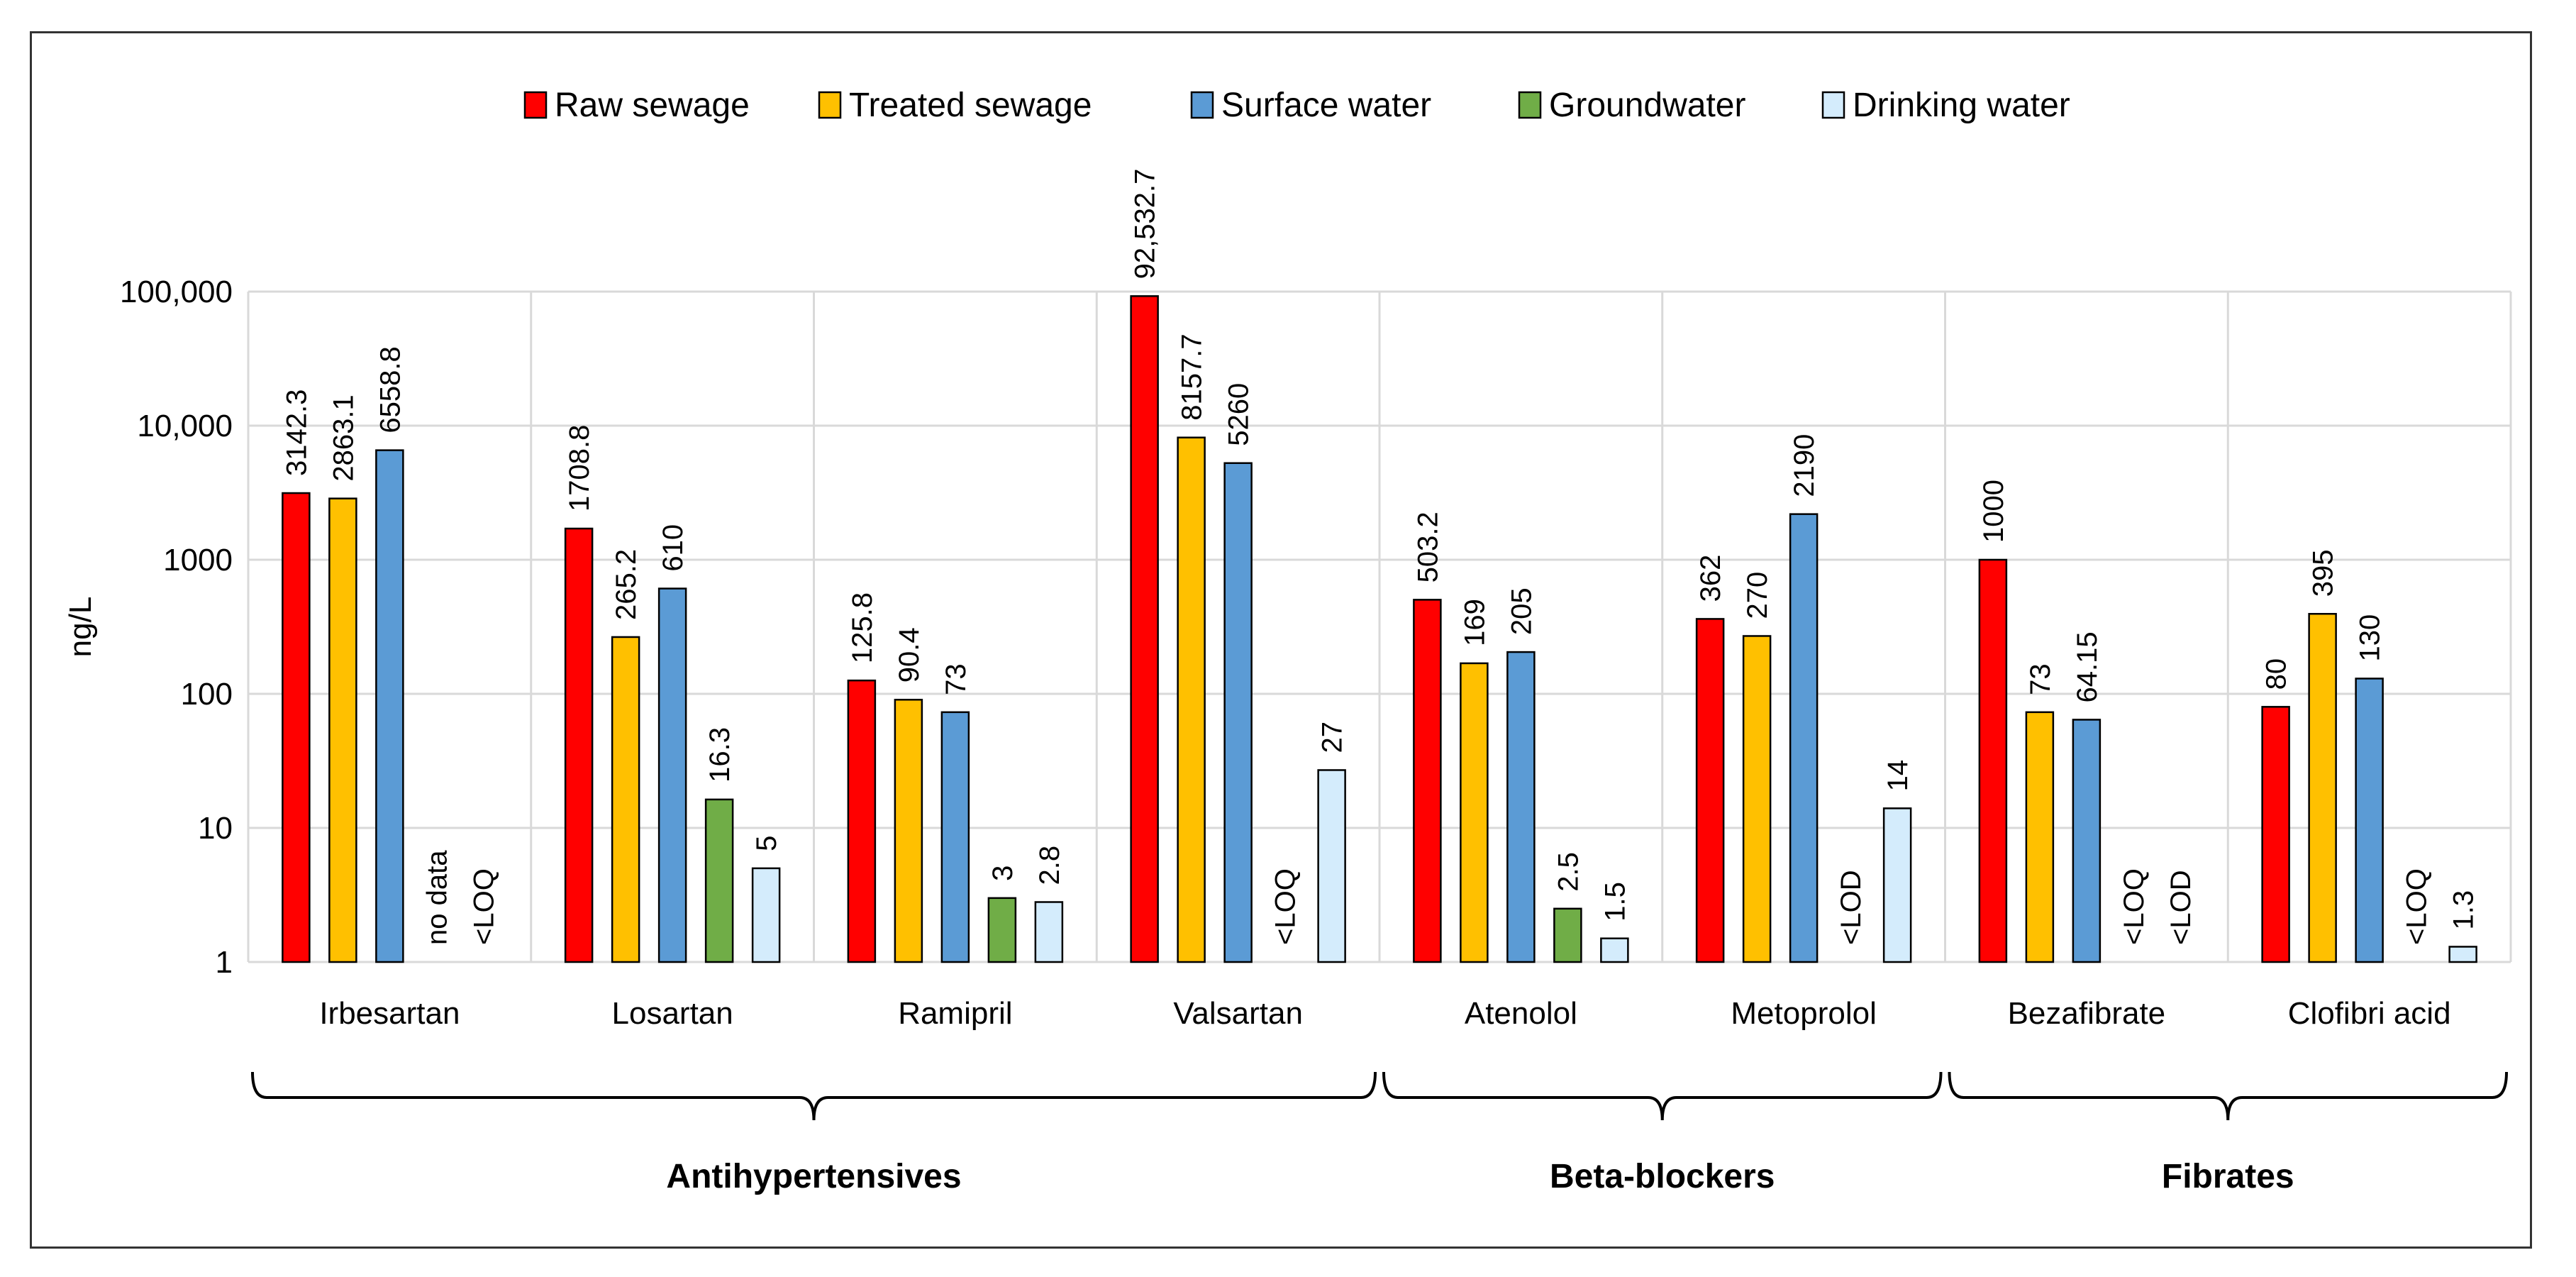 The image size is (2576, 1277). Describe the element at coordinates (626, 584) in the screenshot. I see `data-label-treated-sewage: 265.2` at that location.